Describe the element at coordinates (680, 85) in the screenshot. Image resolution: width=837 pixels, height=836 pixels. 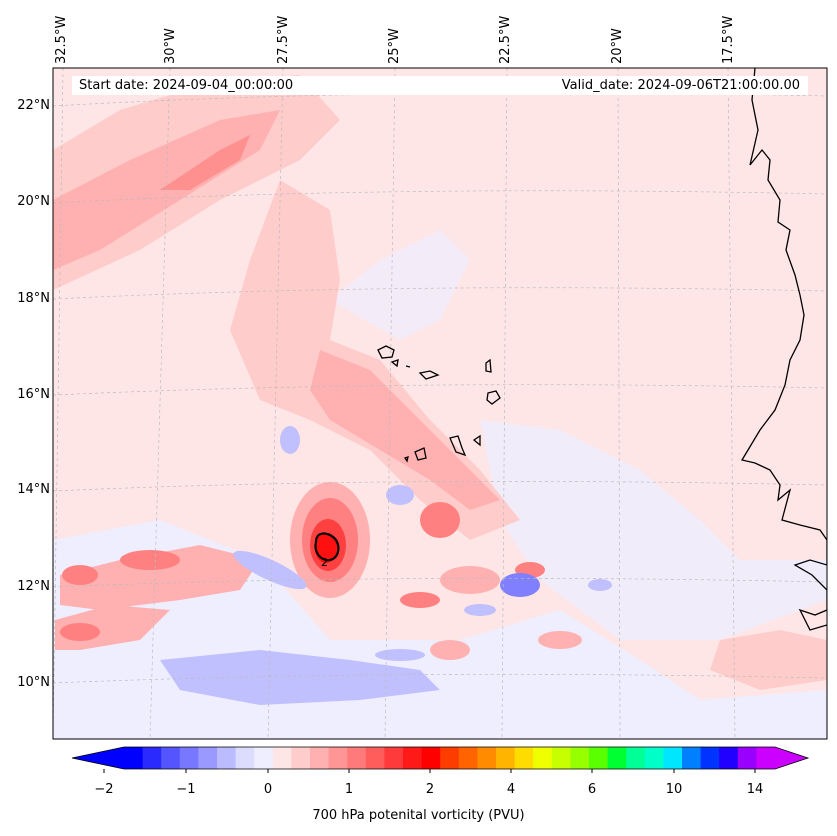
I see `valid-date: Valid_date: 2024-09-06T21:00:00.00` at that location.